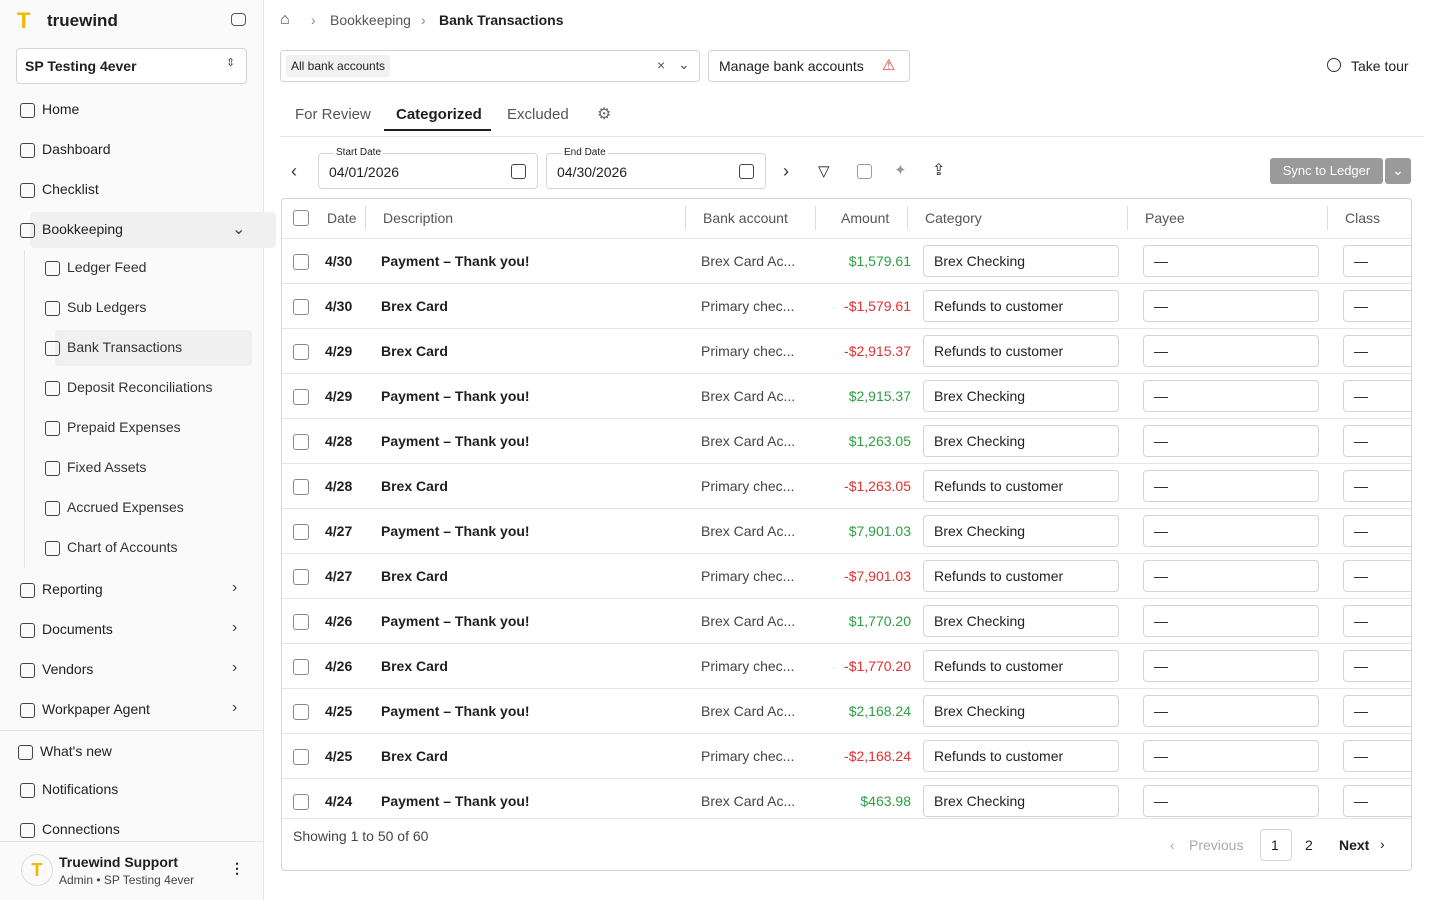 Image resolution: width=1440 pixels, height=900 pixels. What do you see at coordinates (1309, 845) in the screenshot?
I see `page: 2` at bounding box center [1309, 845].